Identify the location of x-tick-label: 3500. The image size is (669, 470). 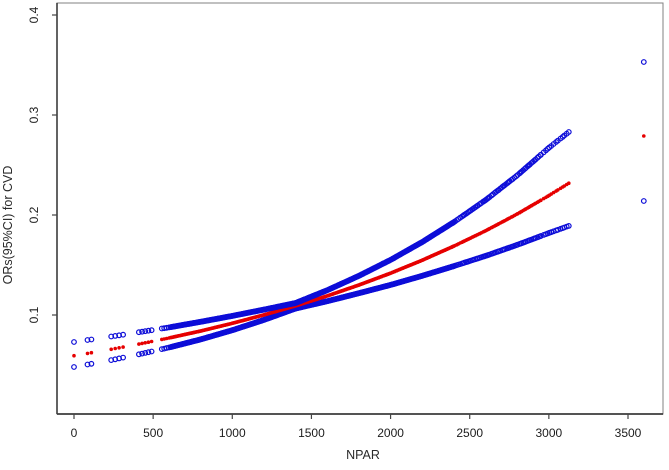
(628, 433).